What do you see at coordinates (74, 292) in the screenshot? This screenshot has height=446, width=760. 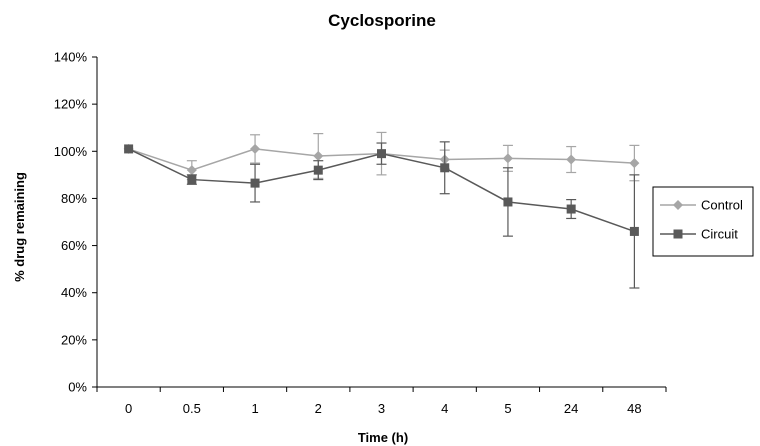 I see `y-tick-label: 40%` at bounding box center [74, 292].